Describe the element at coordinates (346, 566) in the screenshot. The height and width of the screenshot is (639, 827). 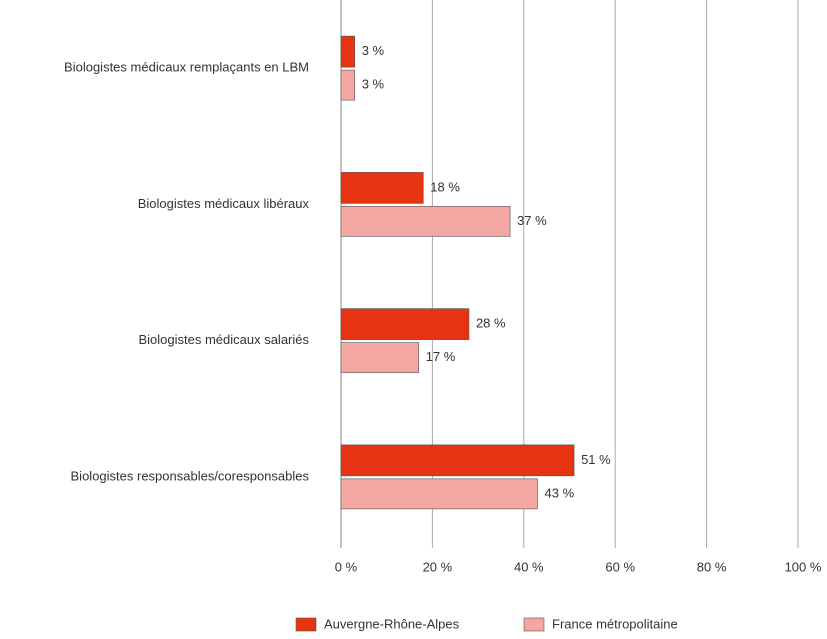
I see `x-tick-label: 0 %` at that location.